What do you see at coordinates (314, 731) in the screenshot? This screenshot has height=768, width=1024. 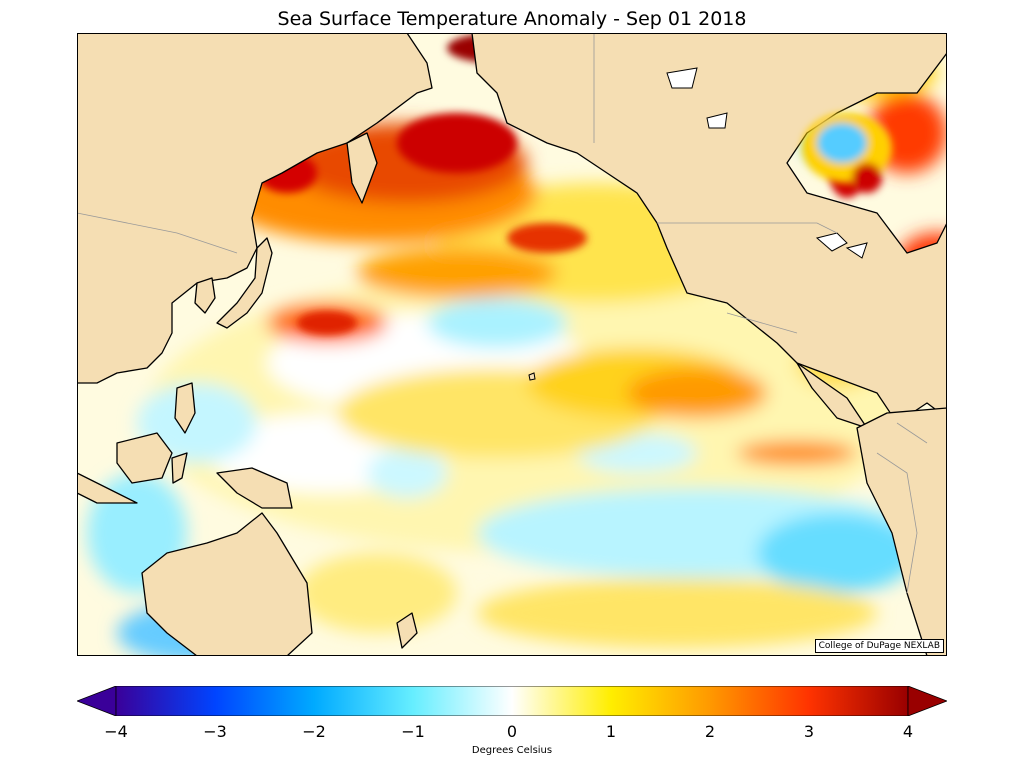 I see `colorbar-tick-label: −2` at bounding box center [314, 731].